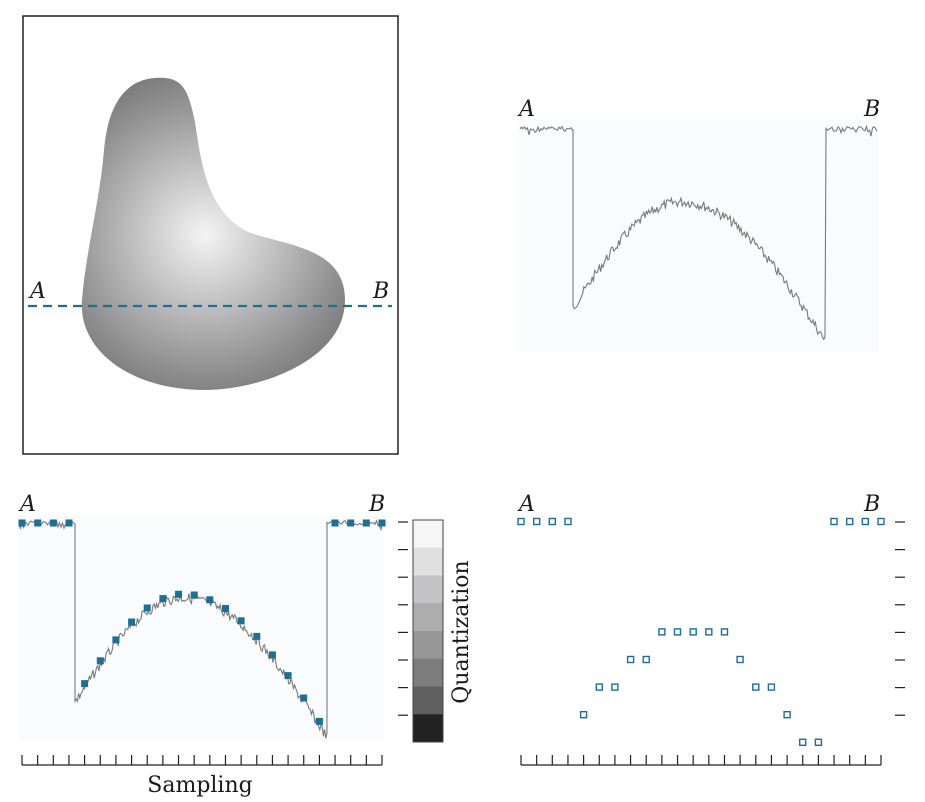 This screenshot has height=802, width=925. I want to click on label-b-sampled: B, so click(376, 504).